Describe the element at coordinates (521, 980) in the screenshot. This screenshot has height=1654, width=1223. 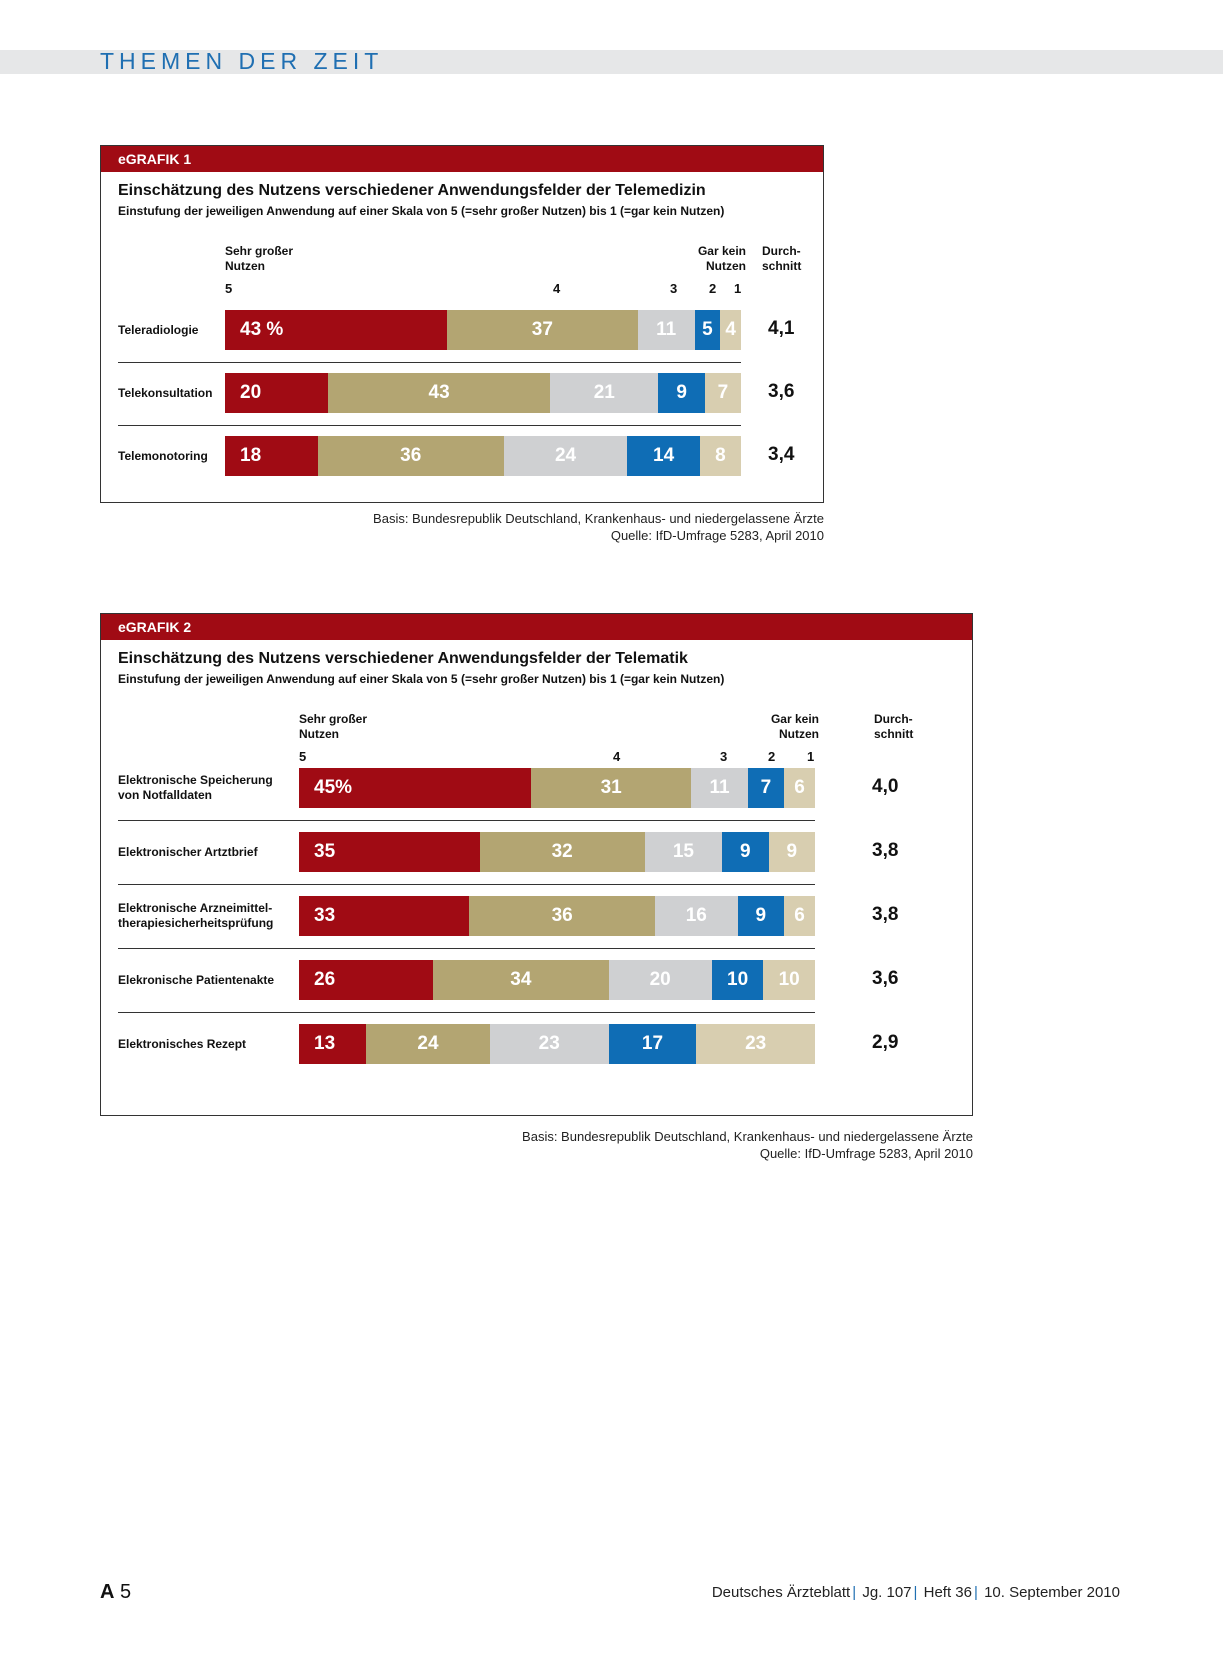
I see `bar-segment-score-4: 34` at that location.